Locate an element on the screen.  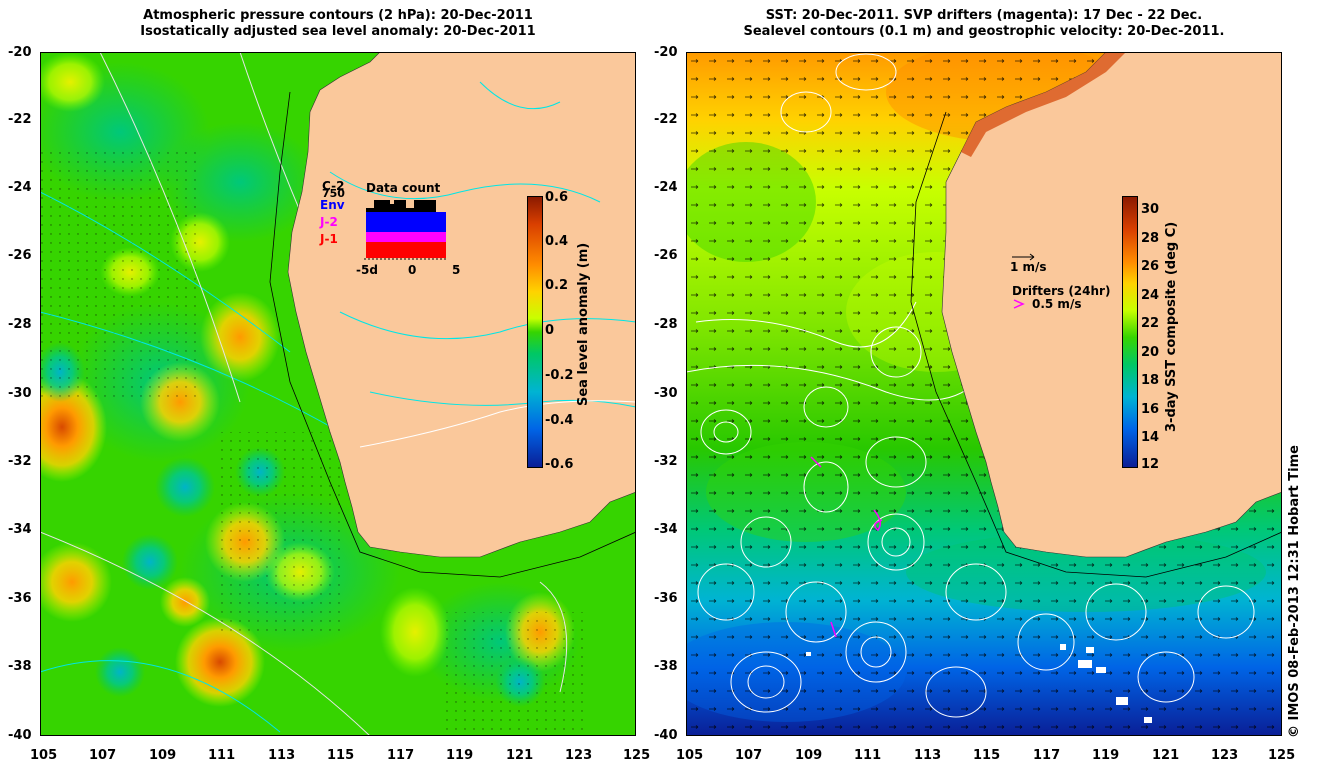
cloud-mask is located at coordinates (979, 683).